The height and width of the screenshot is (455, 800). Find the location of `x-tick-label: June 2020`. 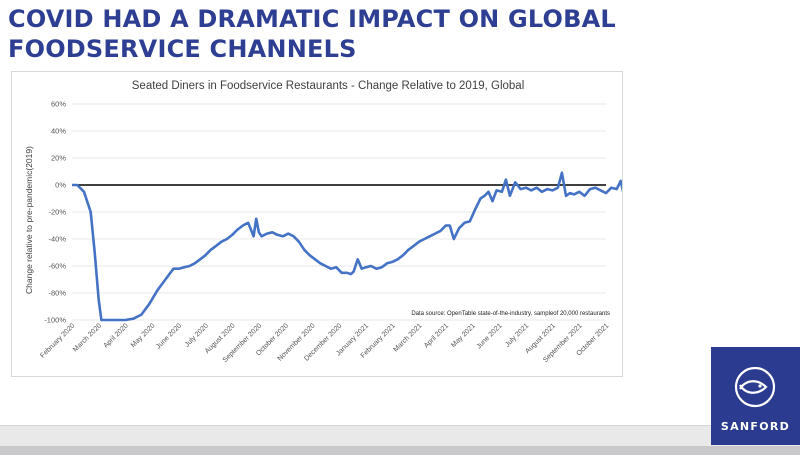

x-tick-label: June 2020 is located at coordinates (169, 336).